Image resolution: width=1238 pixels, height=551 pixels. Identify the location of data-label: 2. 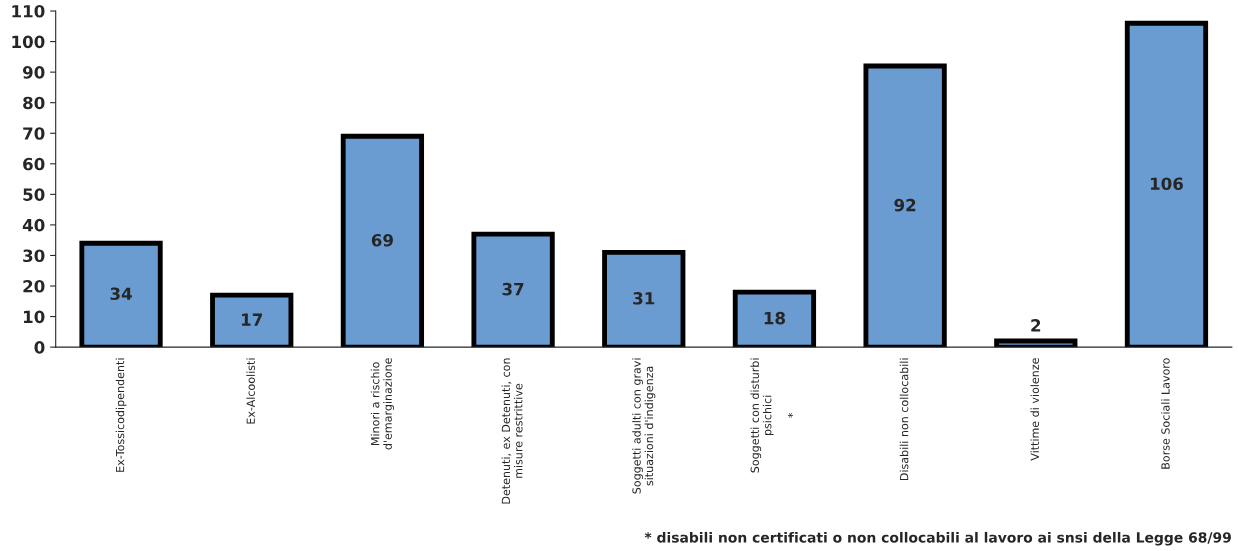
(1036, 325).